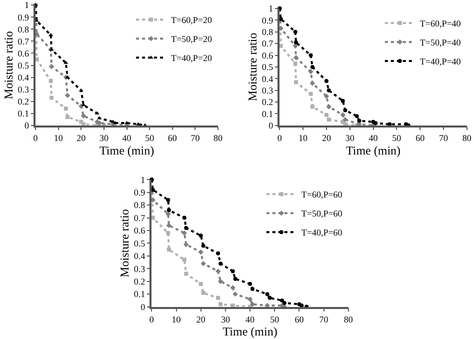 Image resolution: width=474 pixels, height=339 pixels. I want to click on legend-label: T=50,P=60, so click(322, 213).